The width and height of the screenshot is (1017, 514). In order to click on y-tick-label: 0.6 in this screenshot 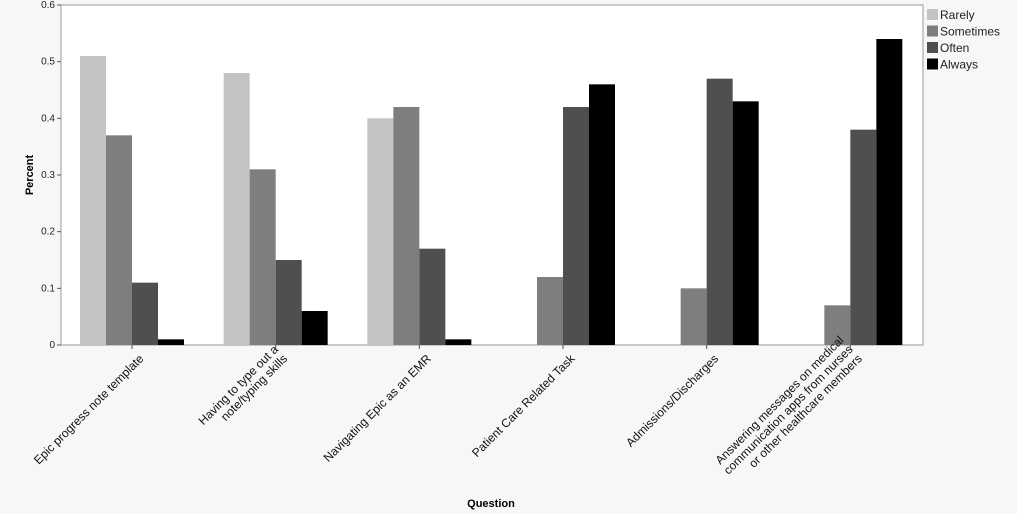, I will do `click(48, 5)`.